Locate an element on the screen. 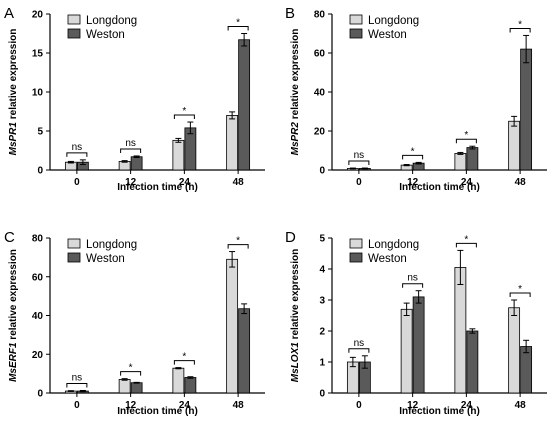 The image size is (550, 437). y-tick-label: 80 is located at coordinates (320, 15).